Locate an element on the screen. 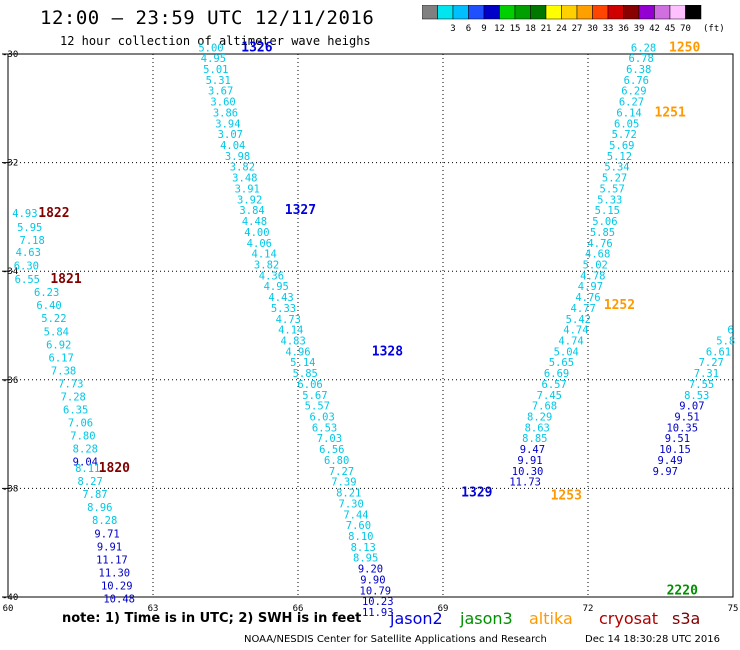  pass-number-label: 1820 is located at coordinates (114, 468).